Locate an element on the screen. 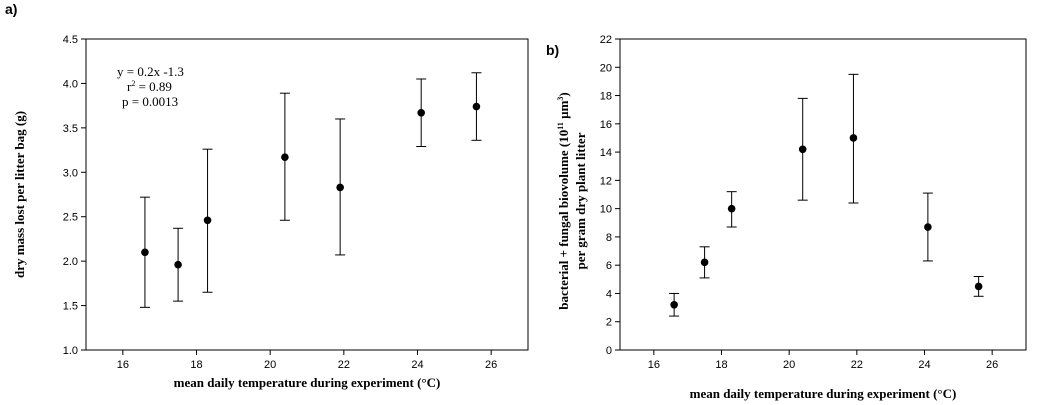  panel-b-y-tick-label: 16 is located at coordinates (606, 125).